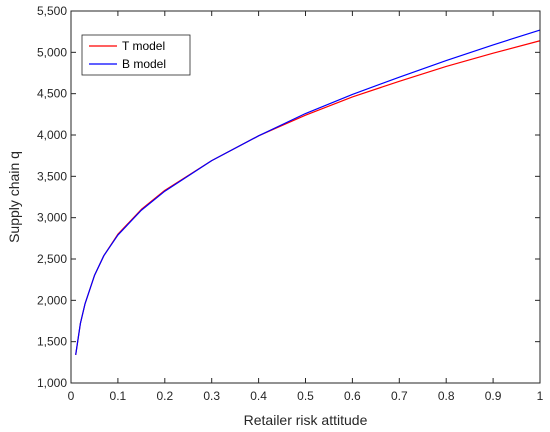 Image resolution: width=550 pixels, height=432 pixels. Describe the element at coordinates (305, 396) in the screenshot. I see `x-tick-label: 0.5` at that location.